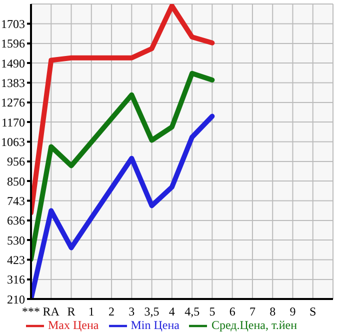 Image resolution: width=345 pixels, height=335 pixels. Describe the element at coordinates (13, 141) in the screenshot. I see `y-tick-label: 1063` at that location.